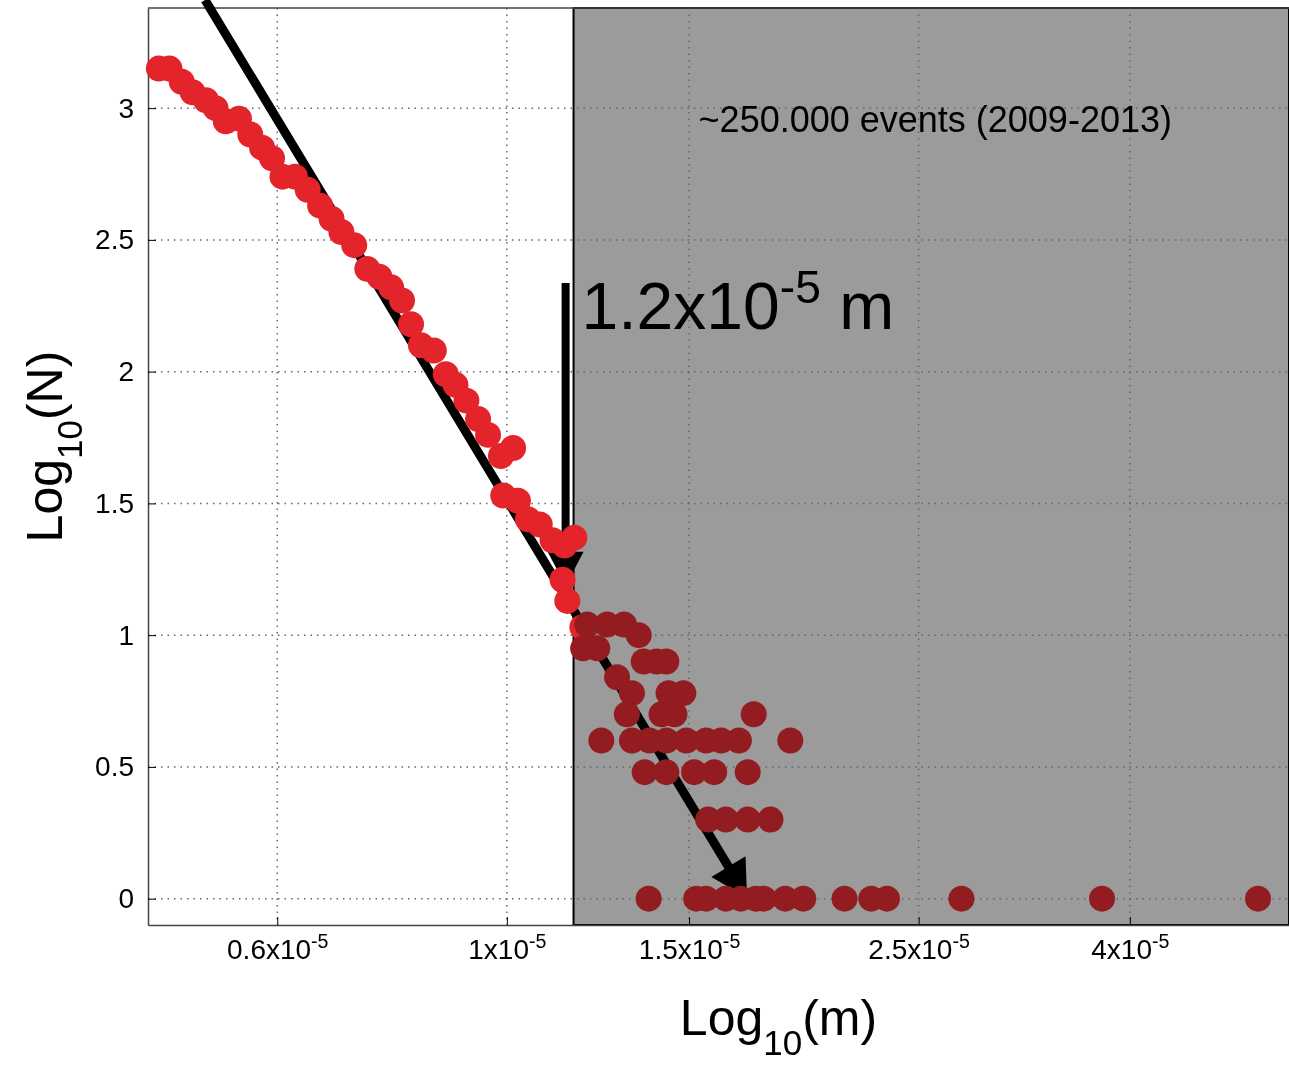 Image resolution: width=1289 pixels, height=1067 pixels. I want to click on annotation: ~250.000 events (2009-2013), so click(935, 119).